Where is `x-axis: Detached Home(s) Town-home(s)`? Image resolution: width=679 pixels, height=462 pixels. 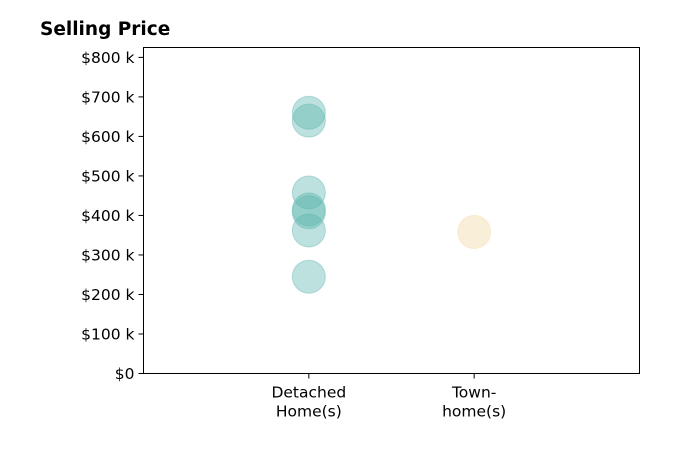
x-axis: Detached Home(s) Town-home(s) is located at coordinates (388, 397).